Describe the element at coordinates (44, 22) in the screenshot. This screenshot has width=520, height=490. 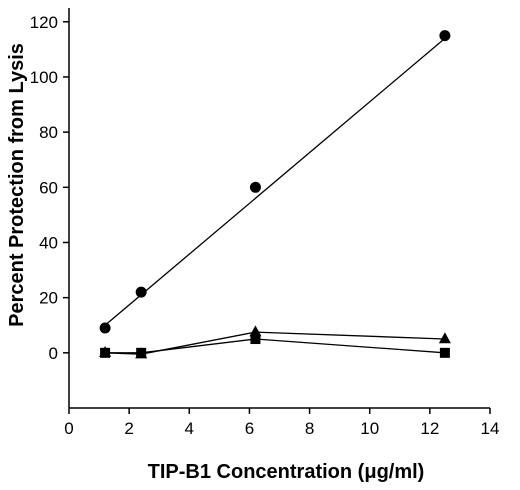
I see `y-tick-label: 120` at that location.